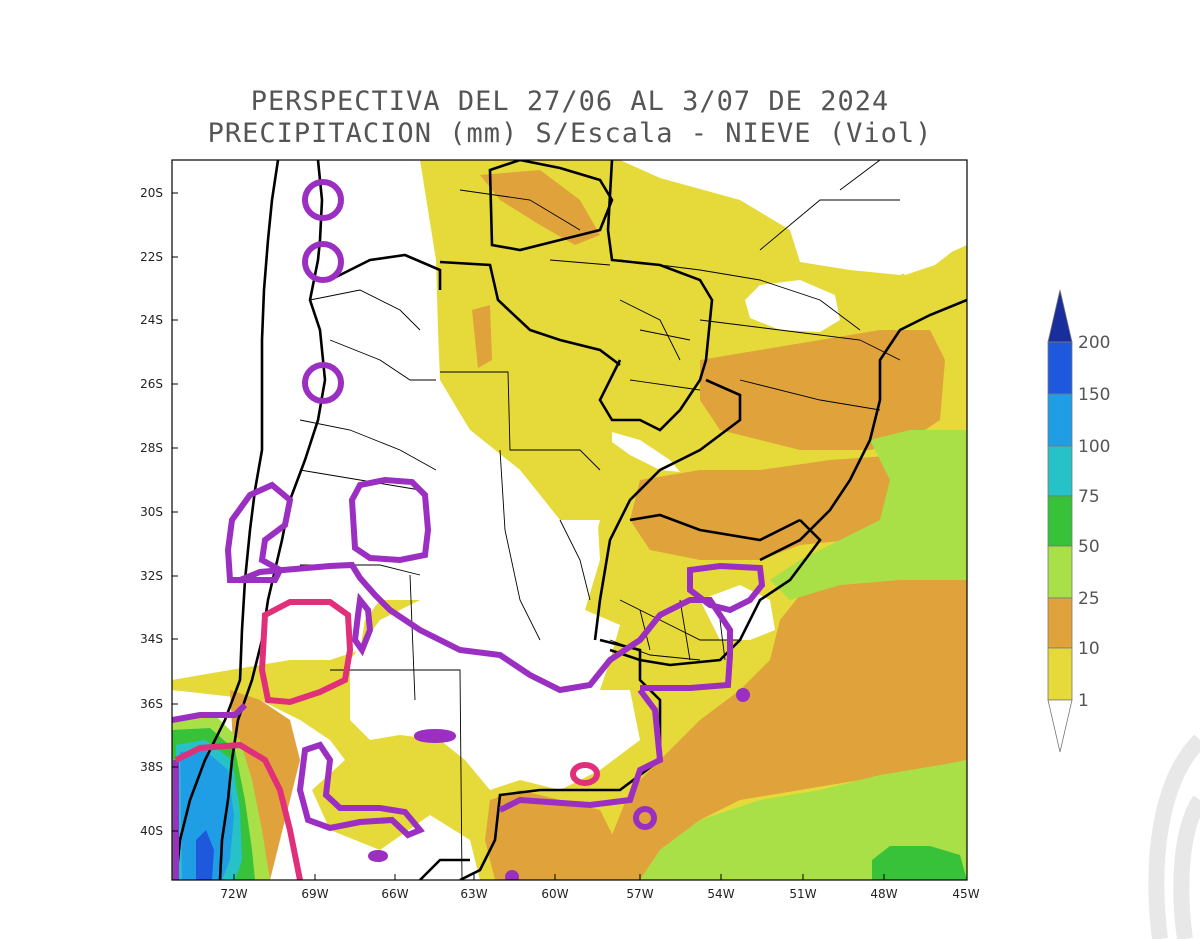  What do you see at coordinates (1083, 701) in the screenshot?
I see `colorbar-label: 1` at bounding box center [1083, 701].